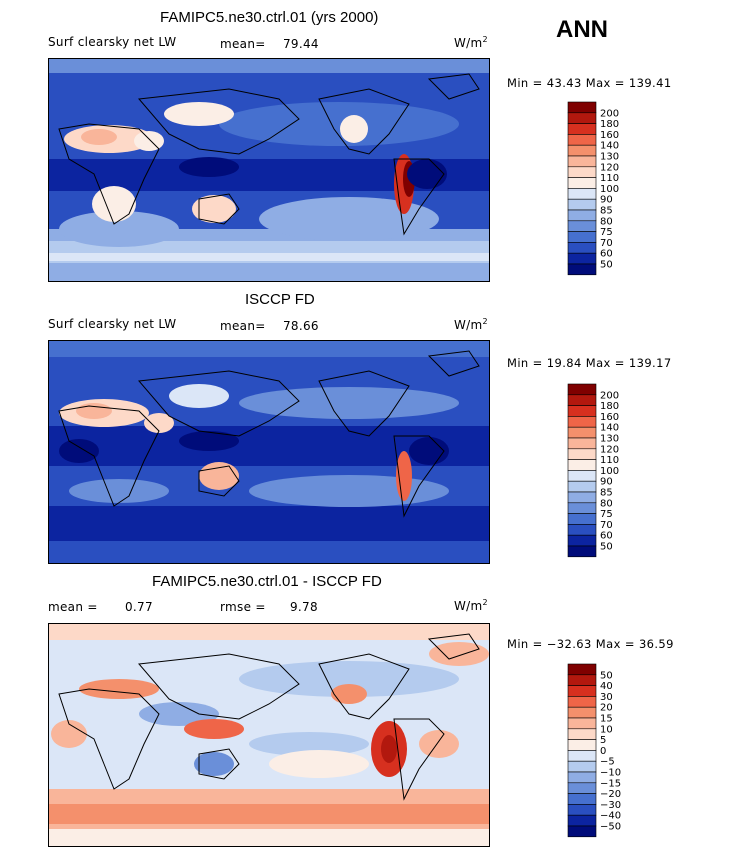 The height and width of the screenshot is (855, 733). What do you see at coordinates (243, 44) in the screenshot?
I see `panel-mean-label: mean=` at bounding box center [243, 44].